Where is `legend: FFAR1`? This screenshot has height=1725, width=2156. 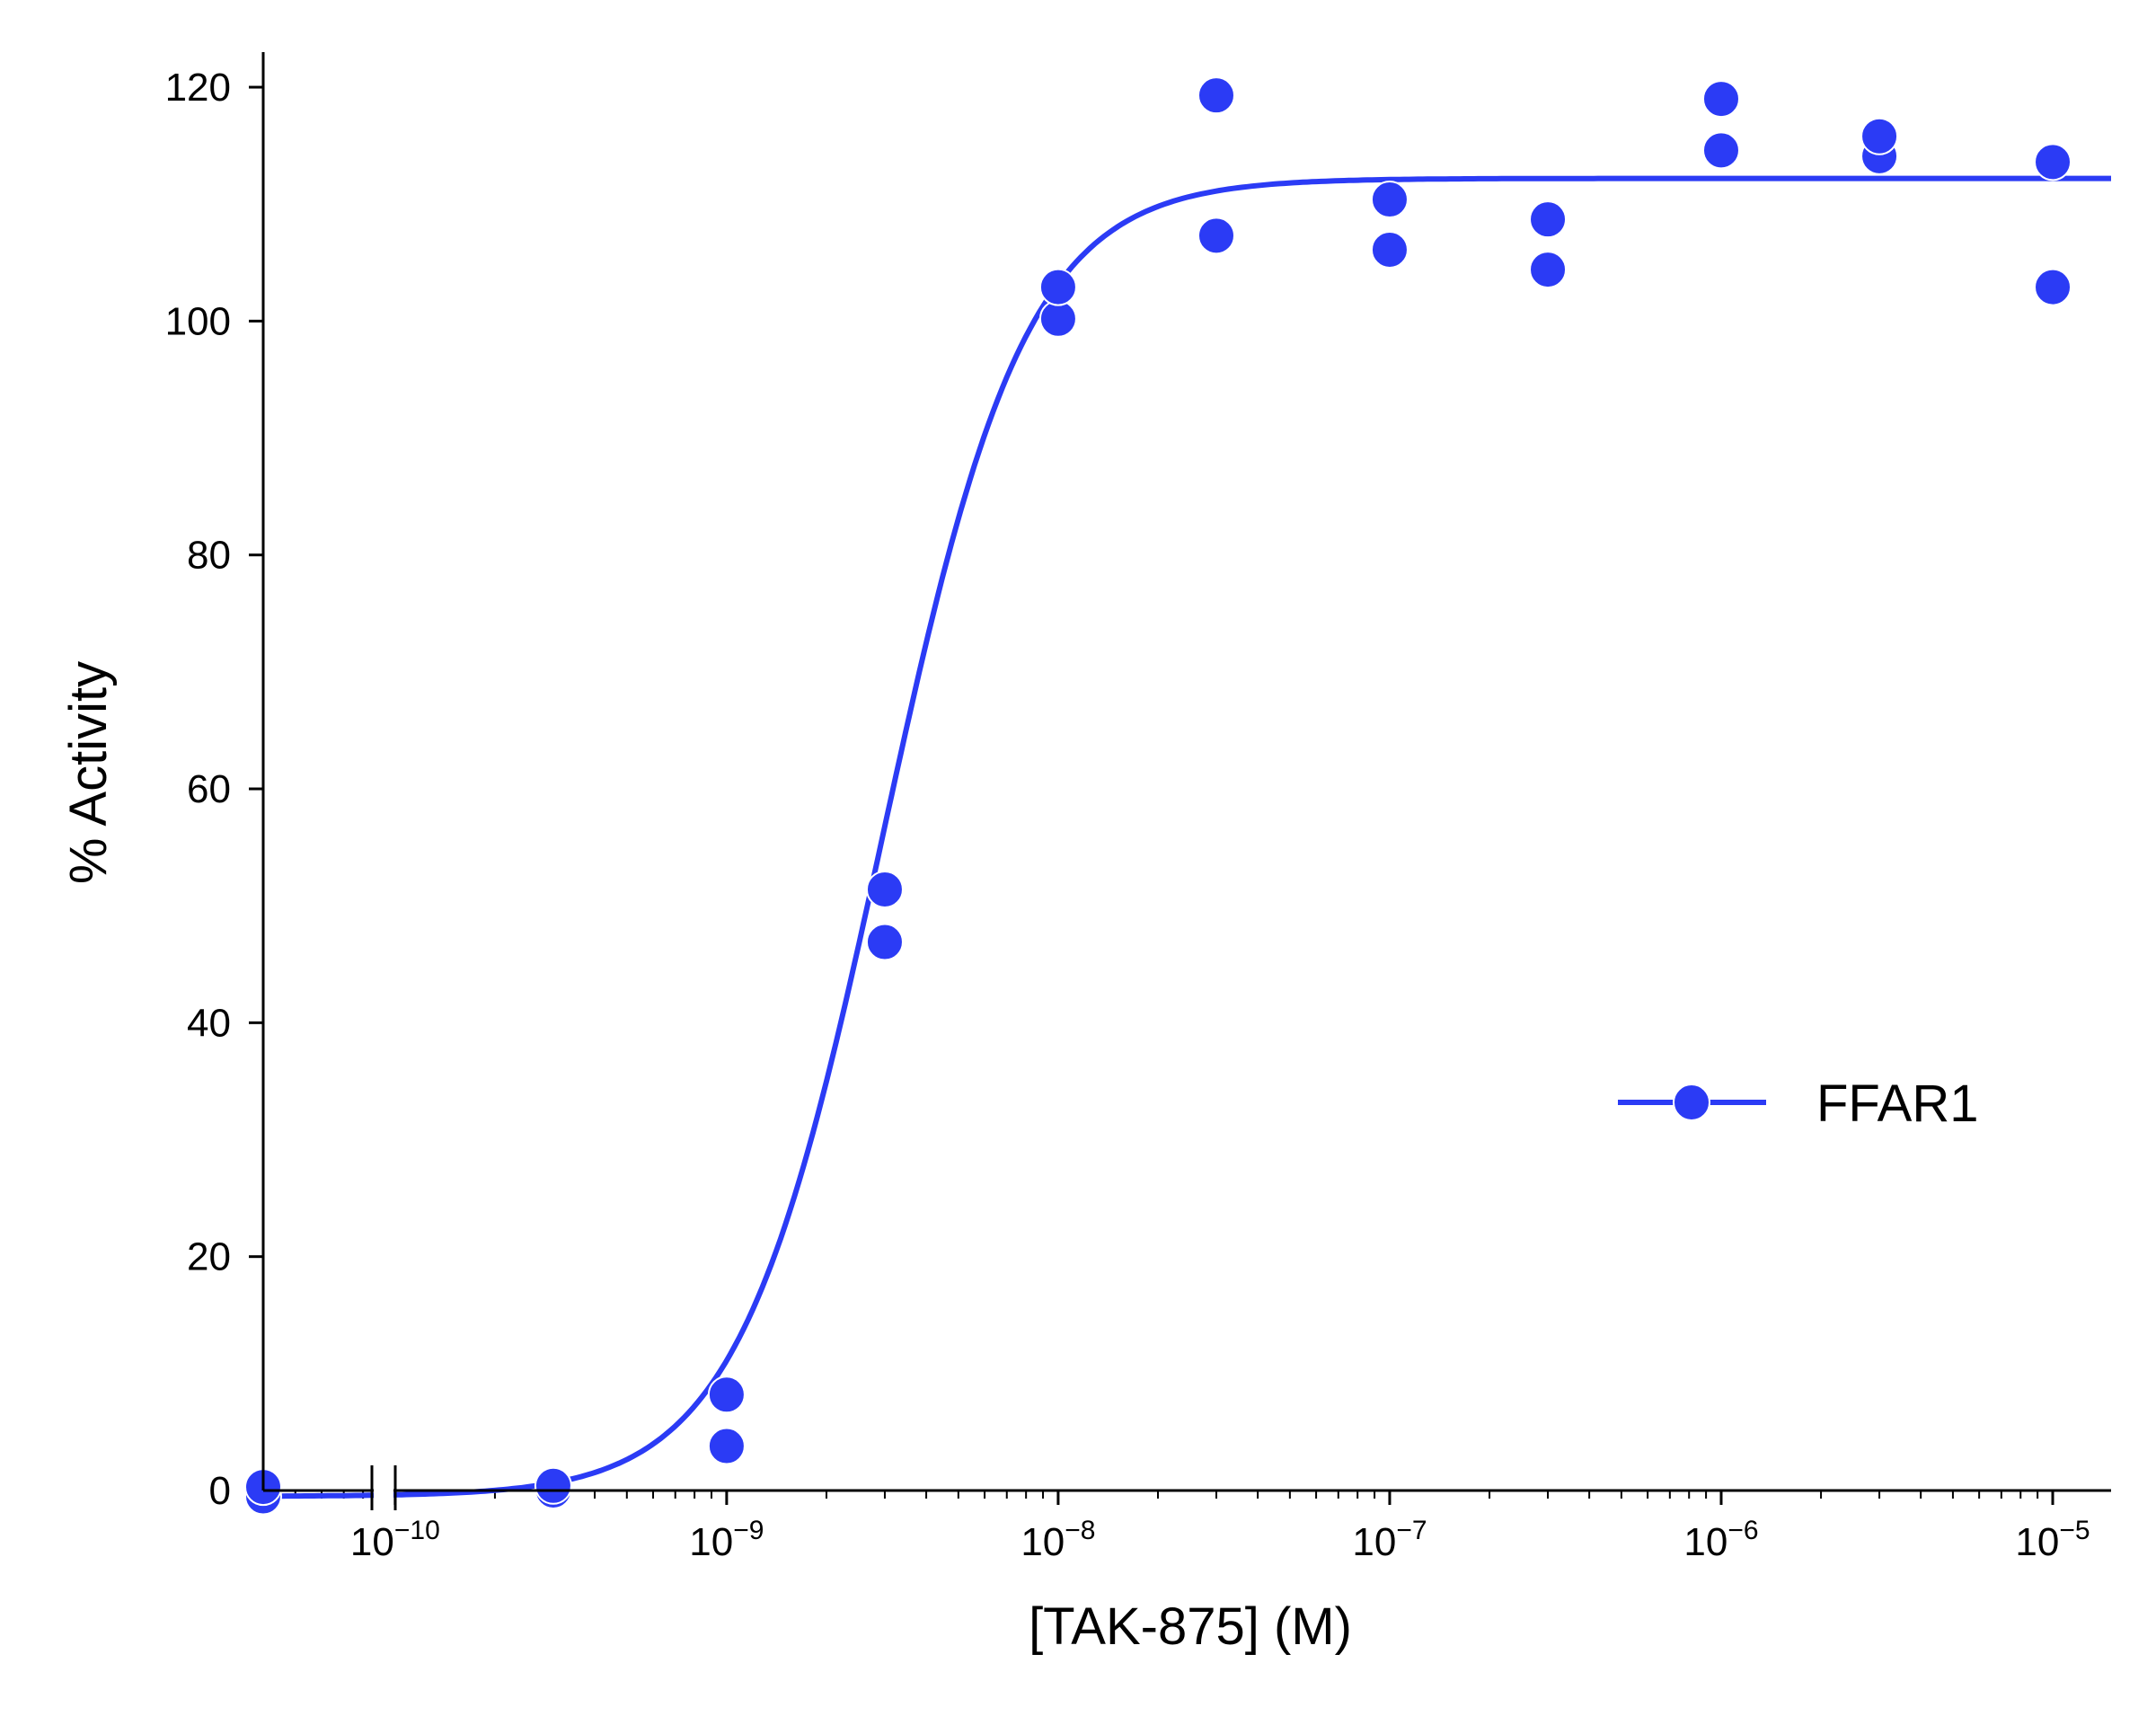 legend: FFAR1 is located at coordinates (1799, 1104).